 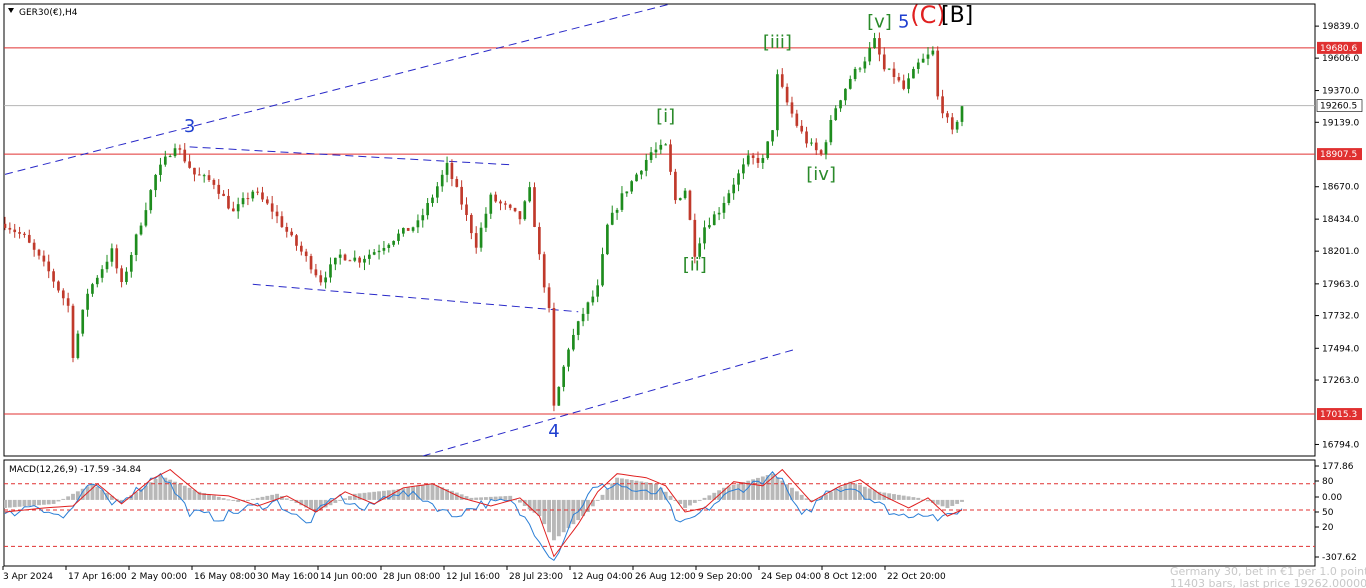 I want to click on price-tick-label: 19839.0, so click(x=1340, y=27).